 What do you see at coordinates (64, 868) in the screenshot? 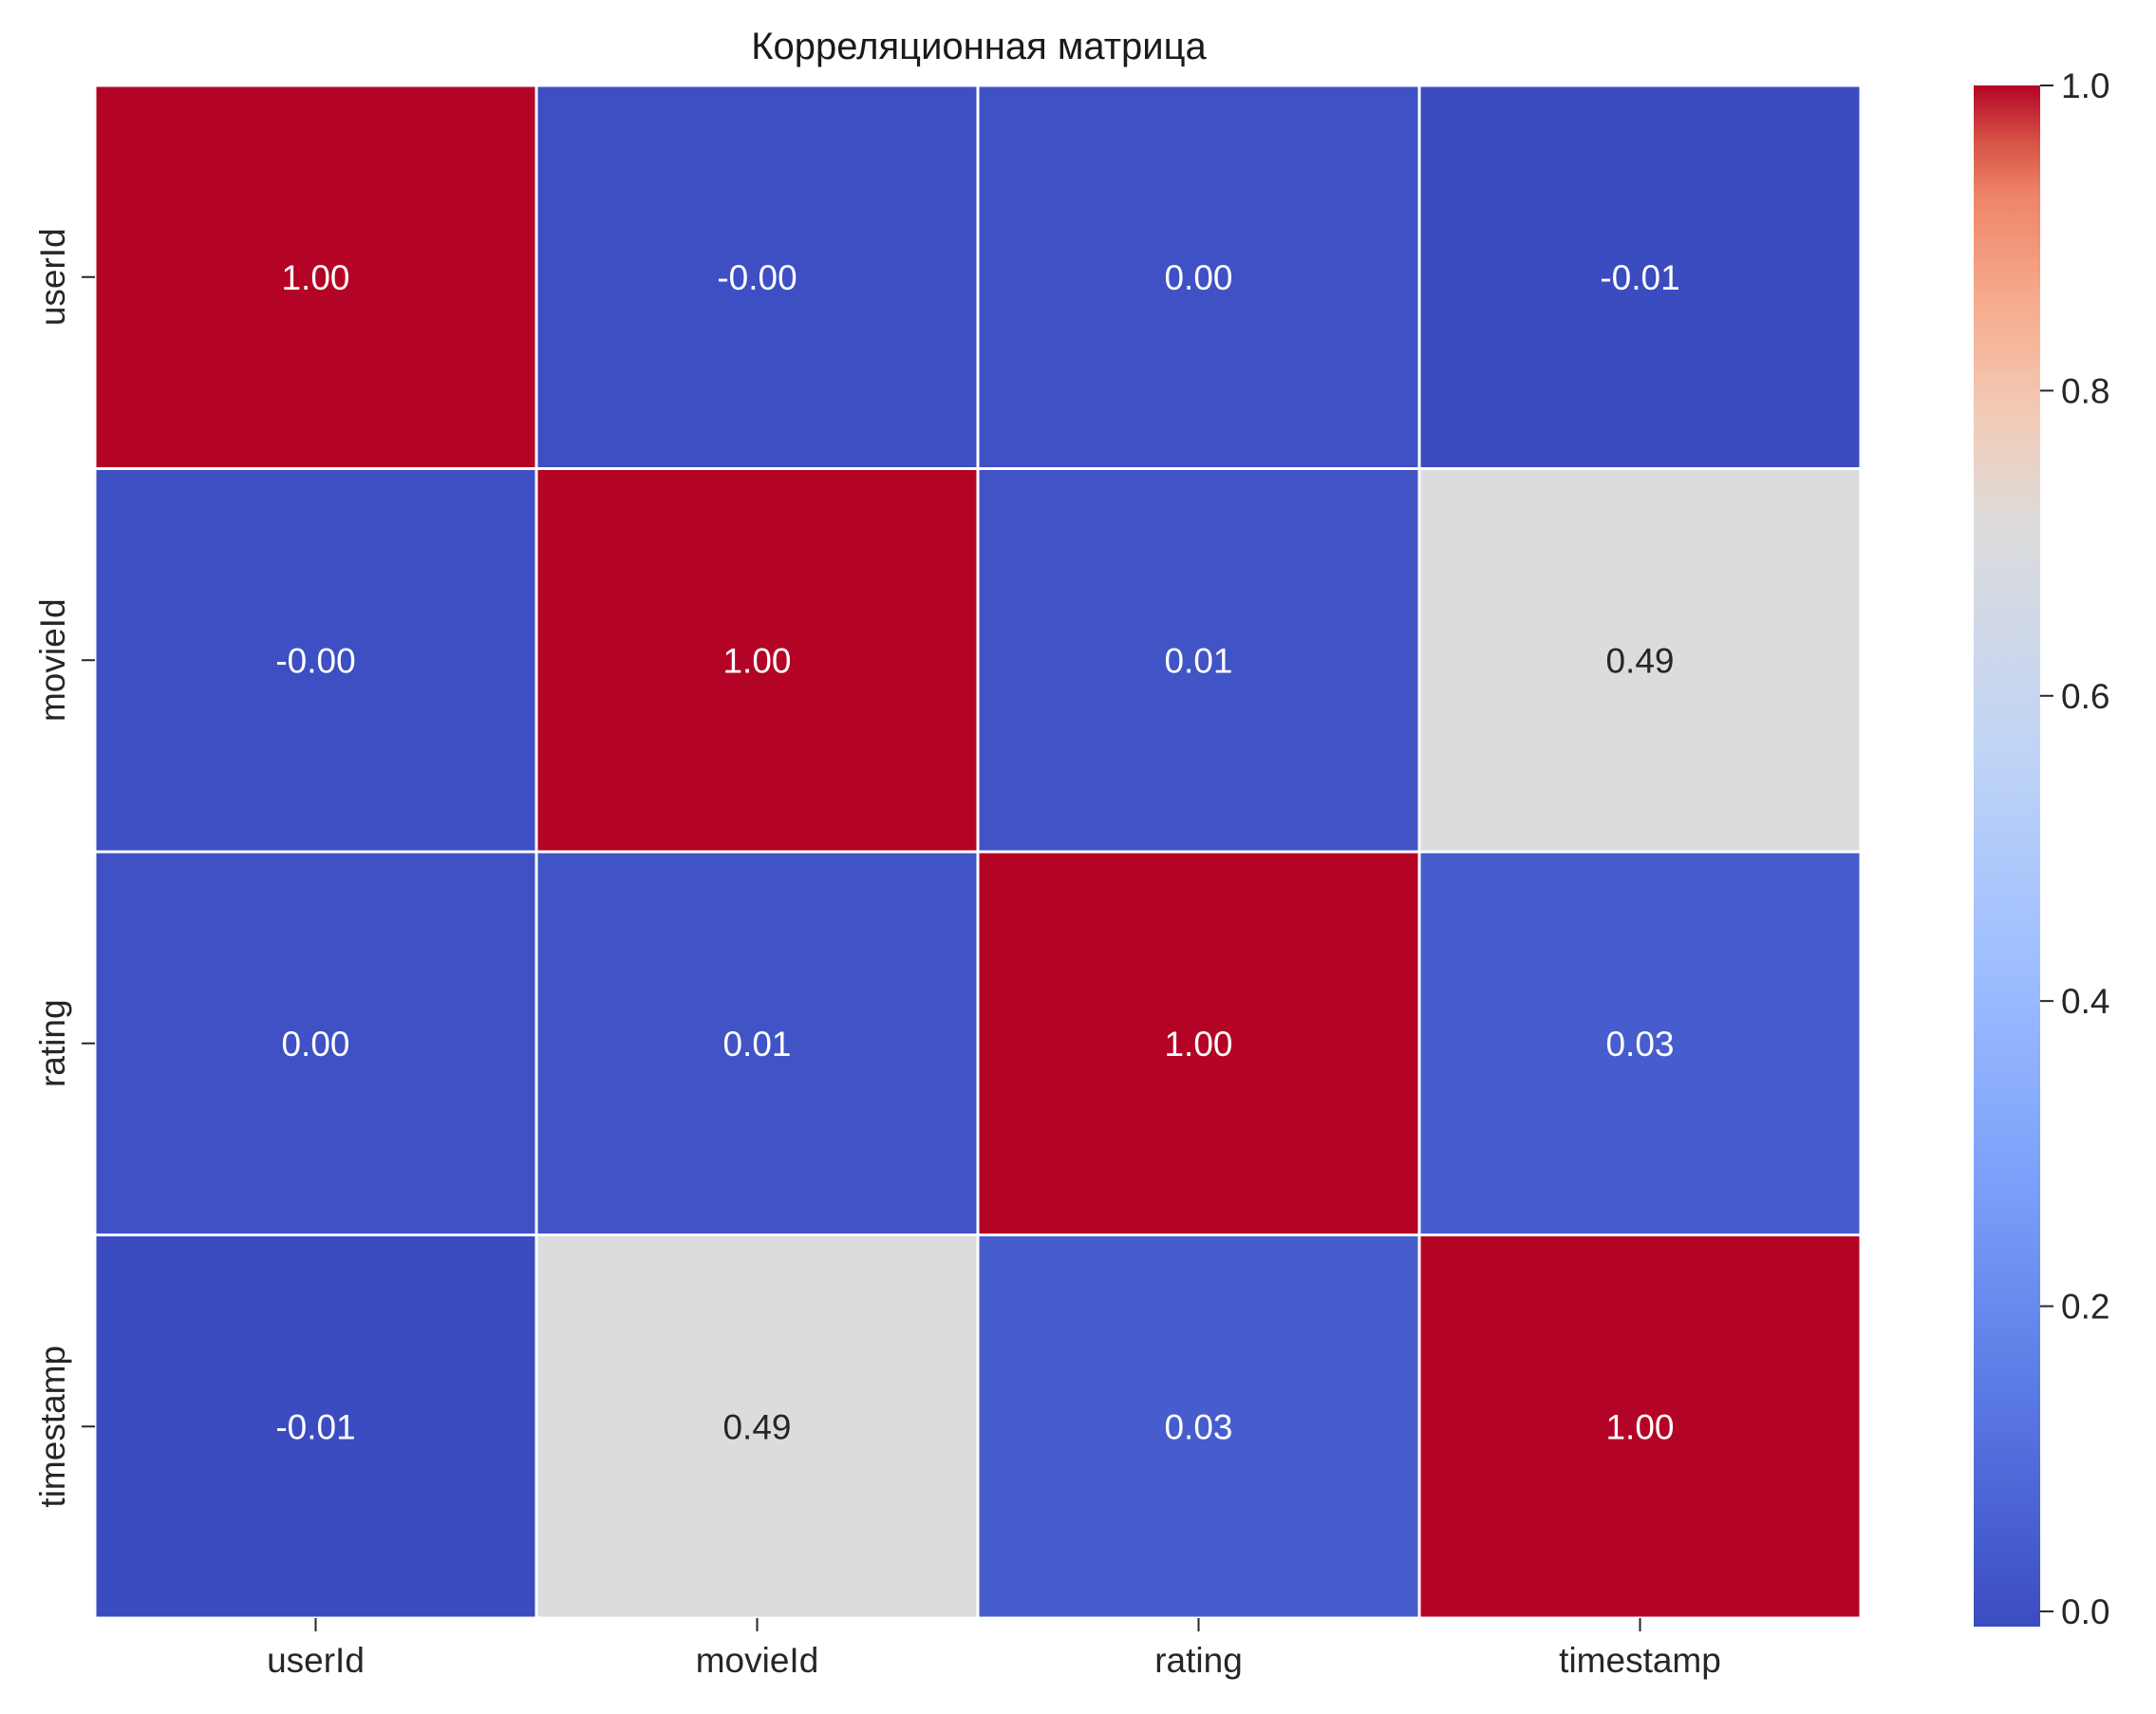
I see `y-axis: userId movieId rating timestamp` at bounding box center [64, 868].